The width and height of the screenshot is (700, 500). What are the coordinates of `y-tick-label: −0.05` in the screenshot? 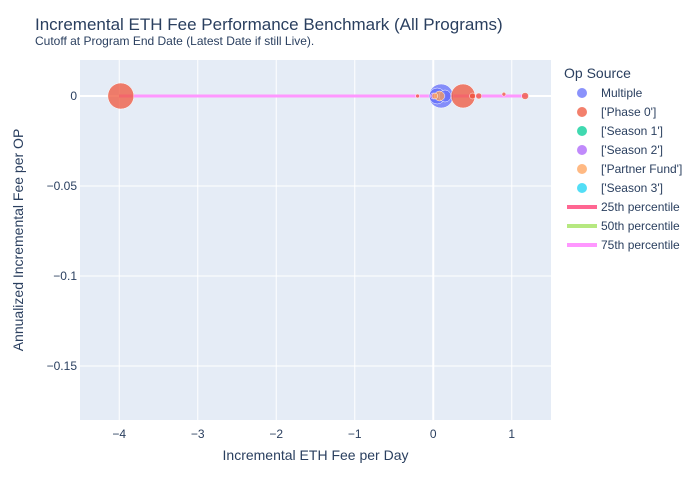 It's located at (62, 186).